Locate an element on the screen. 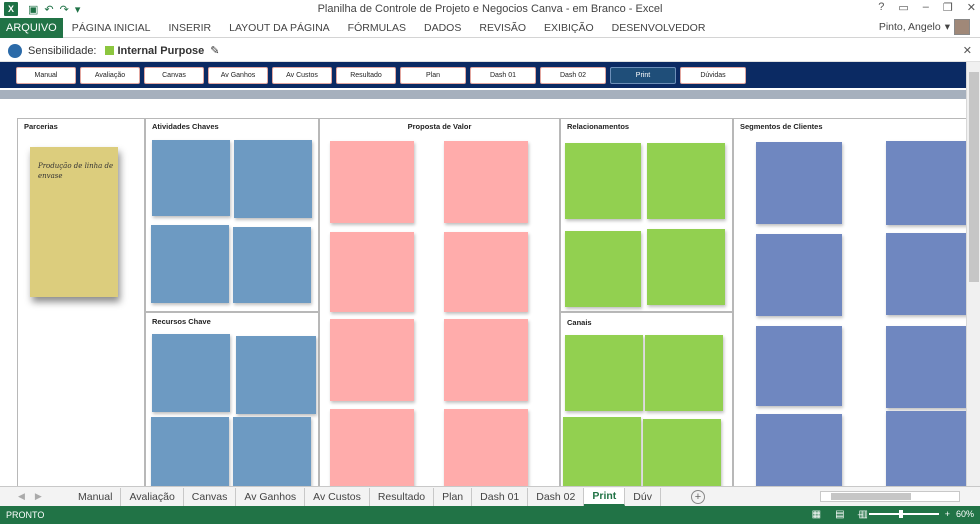 This screenshot has width=980, height=524. nav-button-avaliacao: Avaliação is located at coordinates (110, 75).